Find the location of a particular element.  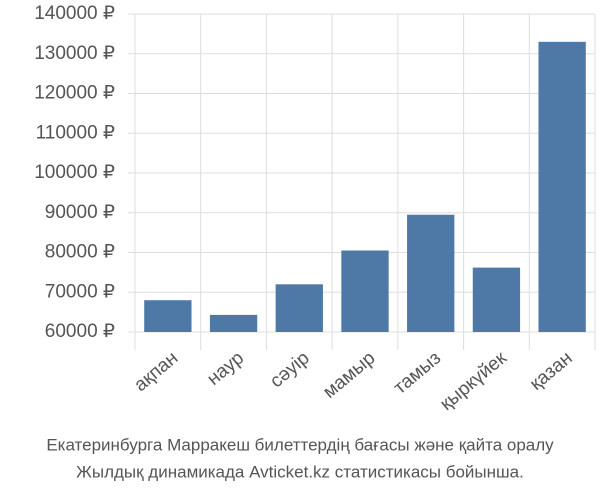

y-tick-label: 110000 ₽ is located at coordinates (75, 132).